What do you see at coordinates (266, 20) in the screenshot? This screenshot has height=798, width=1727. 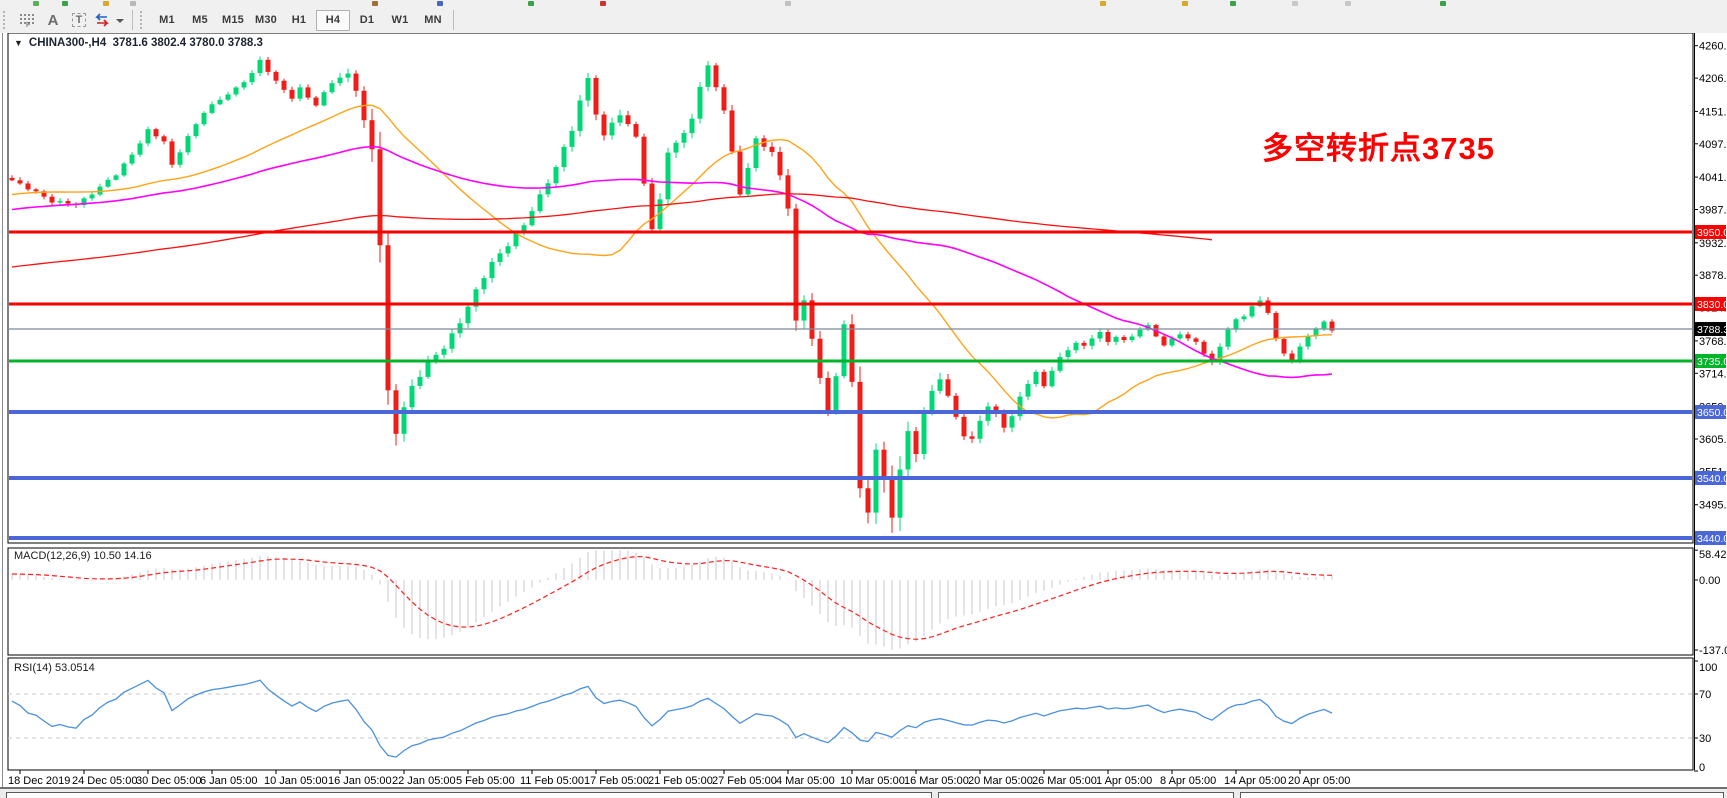 I see `tf-button-m30: M30` at bounding box center [266, 20].